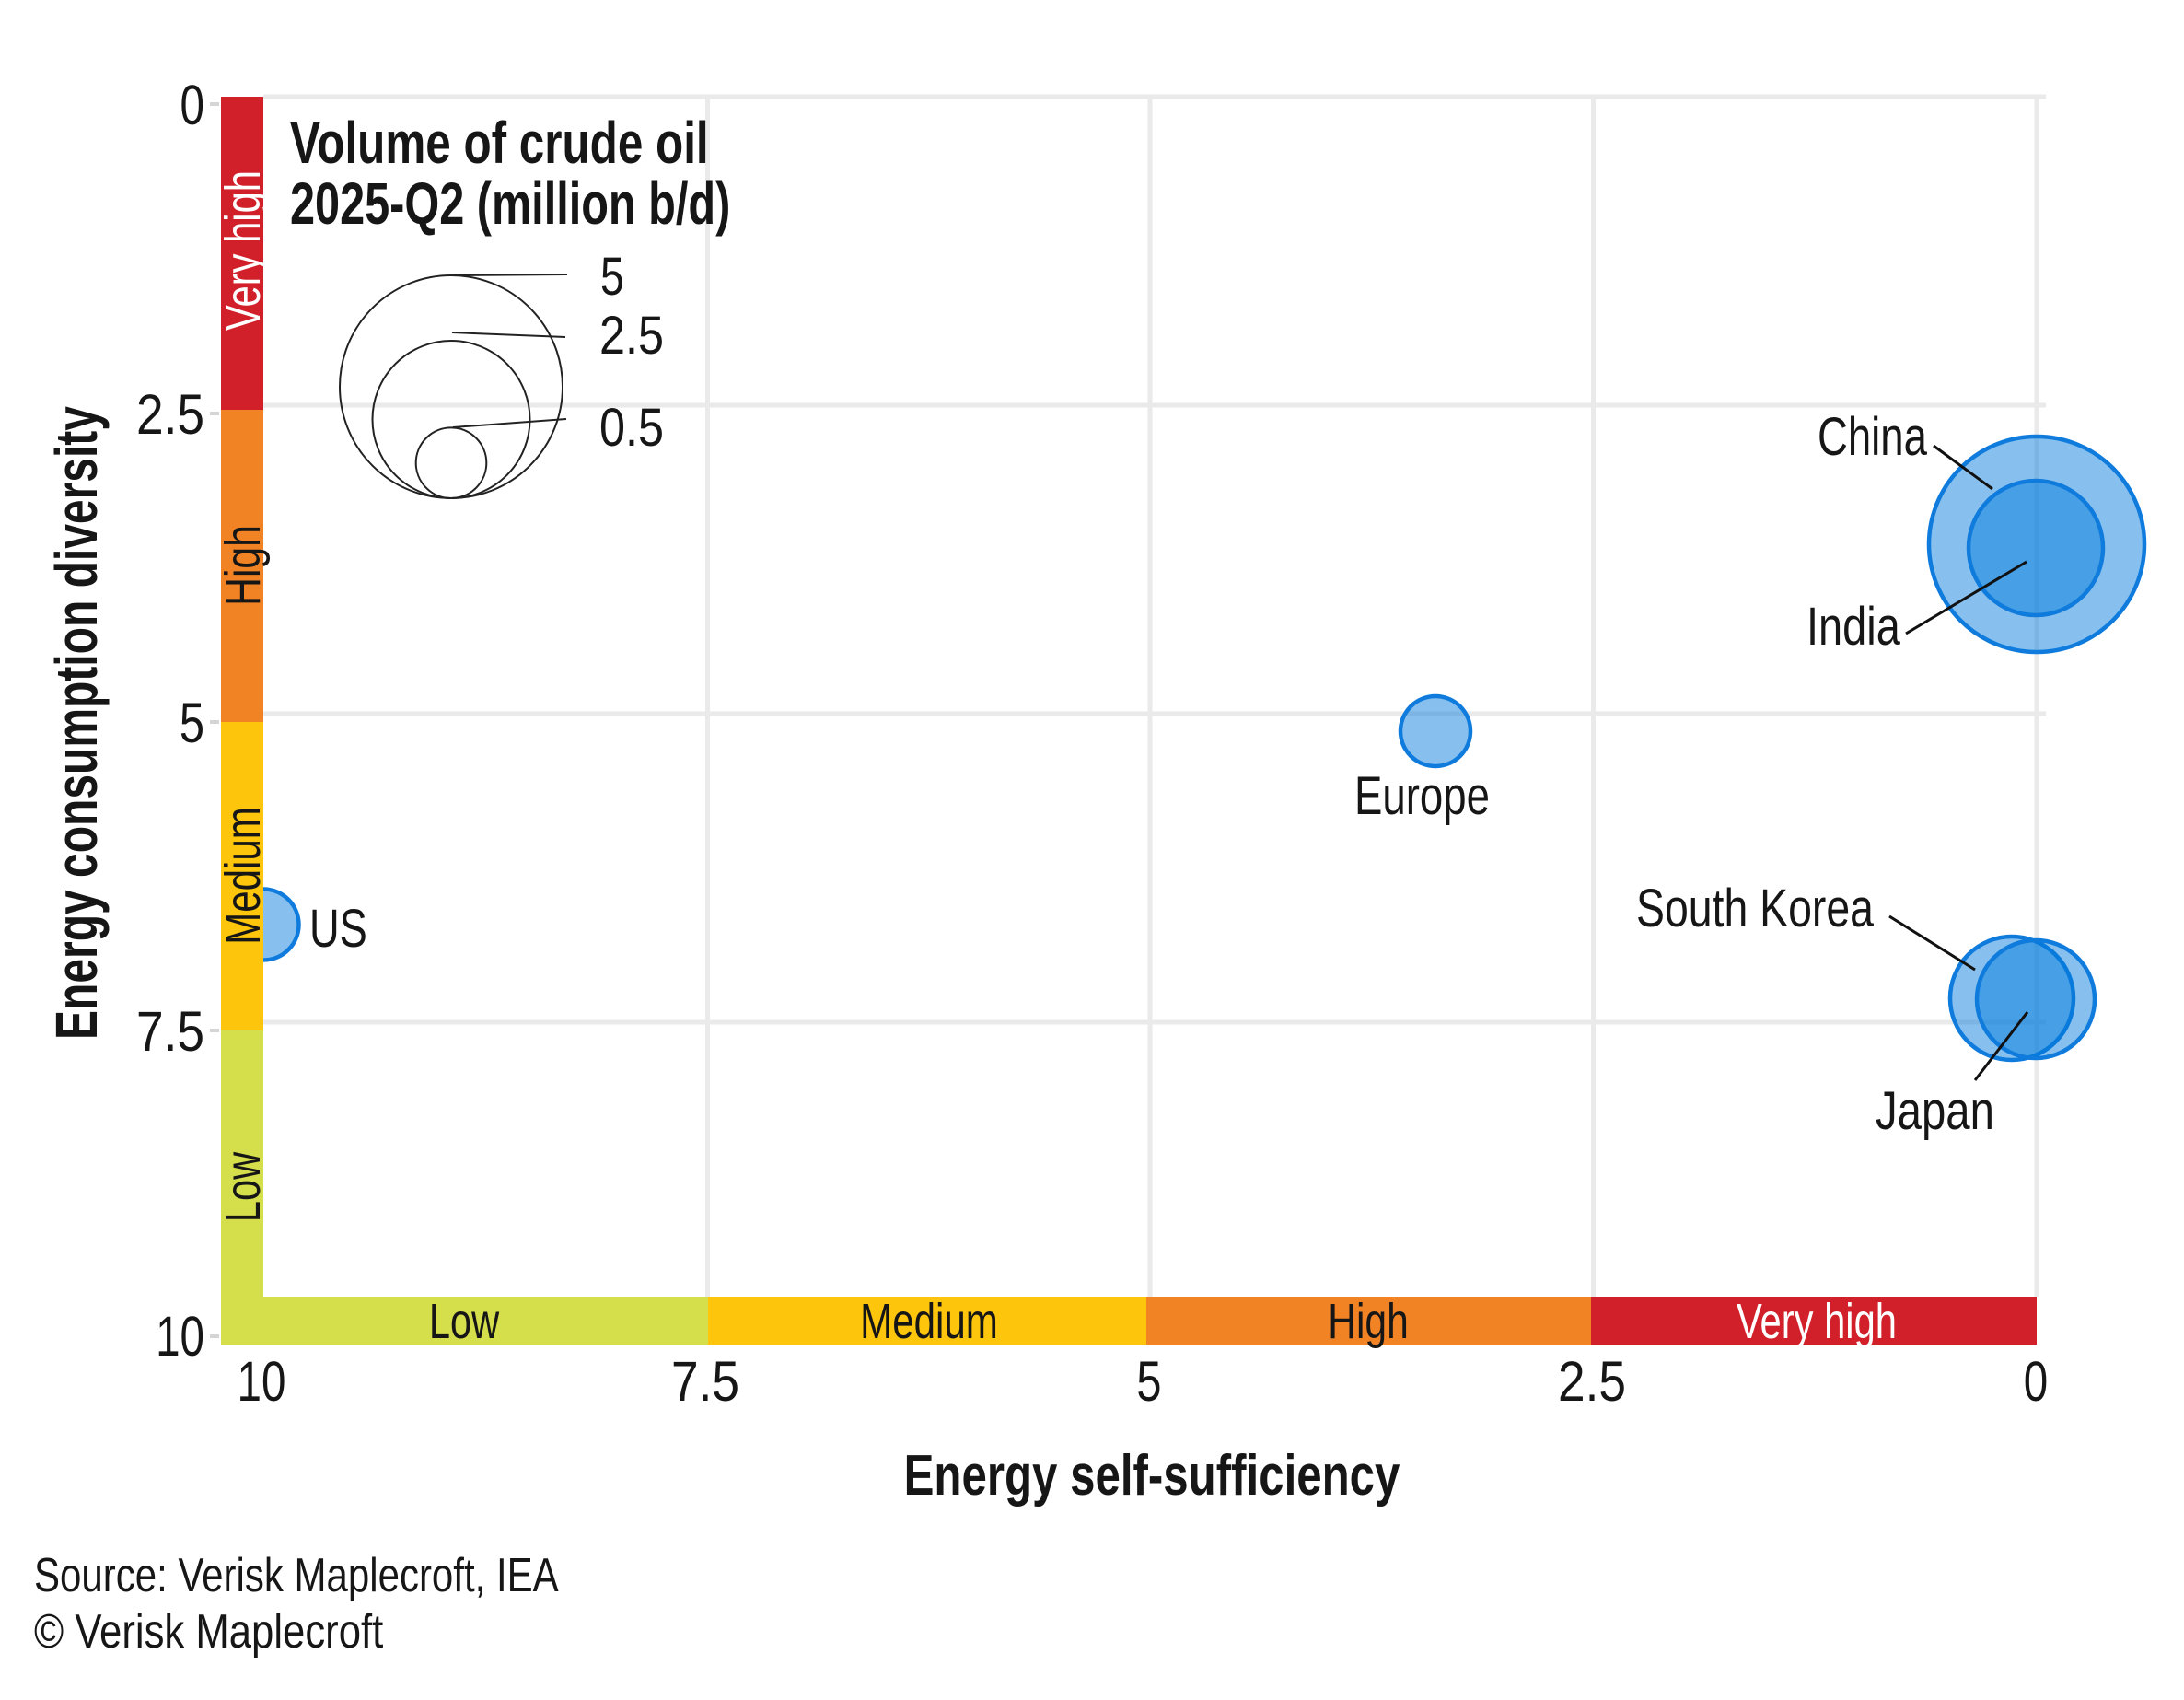 Image resolution: width=2184 pixels, height=1700 pixels. Describe the element at coordinates (1422, 797) in the screenshot. I see `svg-text: Europe` at that location.